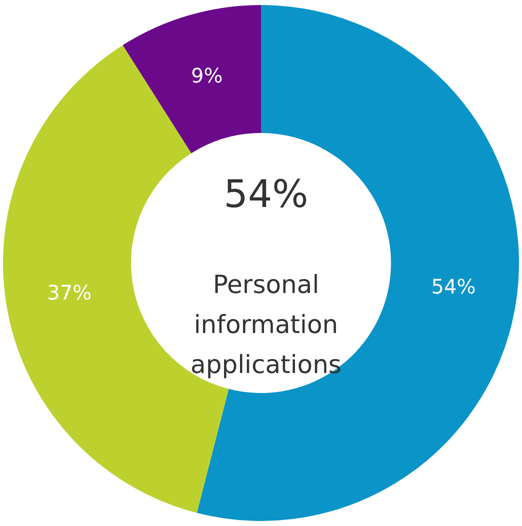 This screenshot has height=526, width=522. Describe the element at coordinates (69, 292) in the screenshot. I see `data-label: 37%` at that location.